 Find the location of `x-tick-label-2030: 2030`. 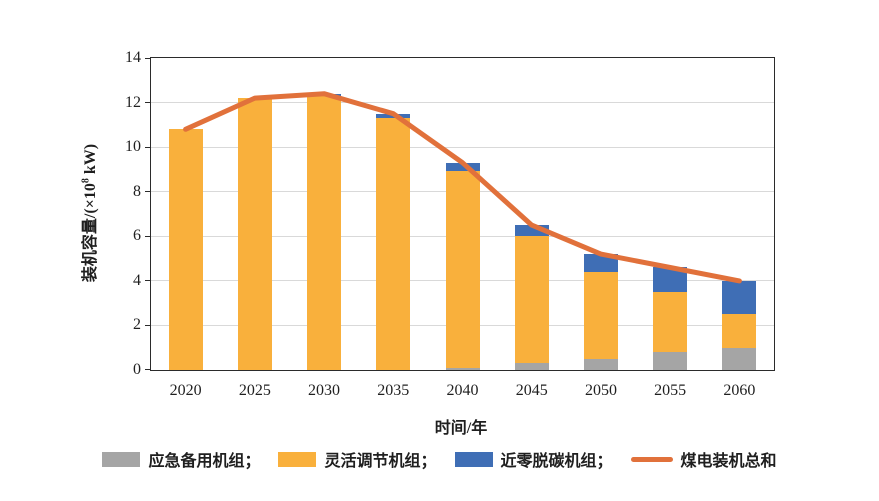

x-tick-label-2030: 2030 is located at coordinates (324, 390).